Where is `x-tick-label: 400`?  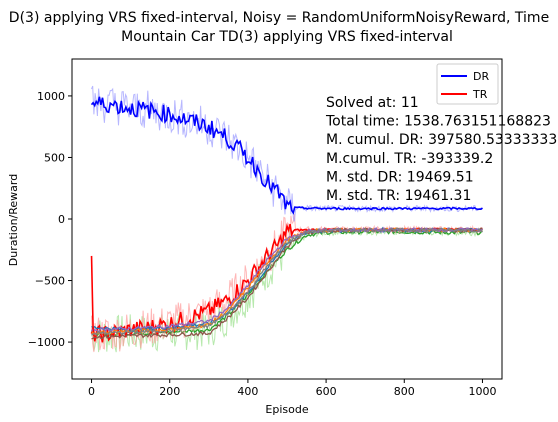
x-tick-label: 400 is located at coordinates (247, 391).